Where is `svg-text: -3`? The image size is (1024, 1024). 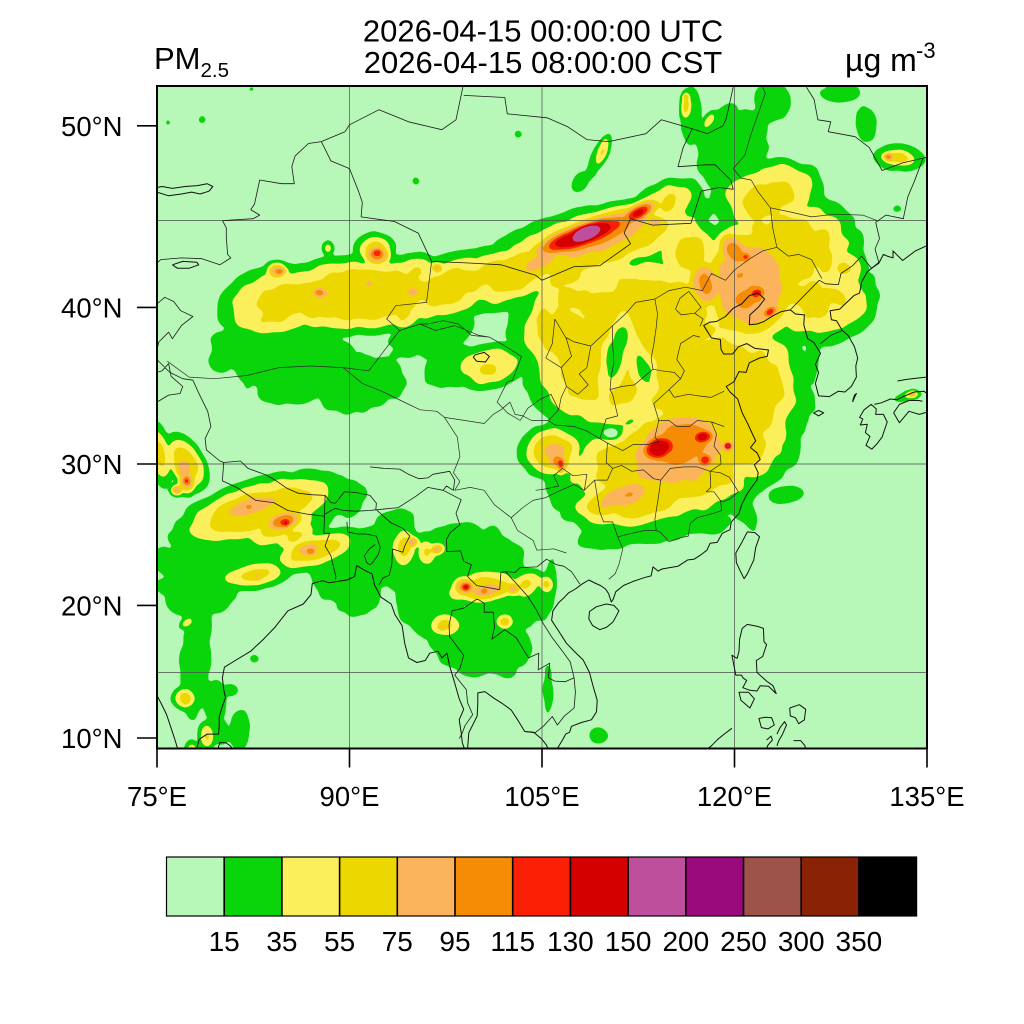 svg-text: -3 is located at coordinates (926, 50).